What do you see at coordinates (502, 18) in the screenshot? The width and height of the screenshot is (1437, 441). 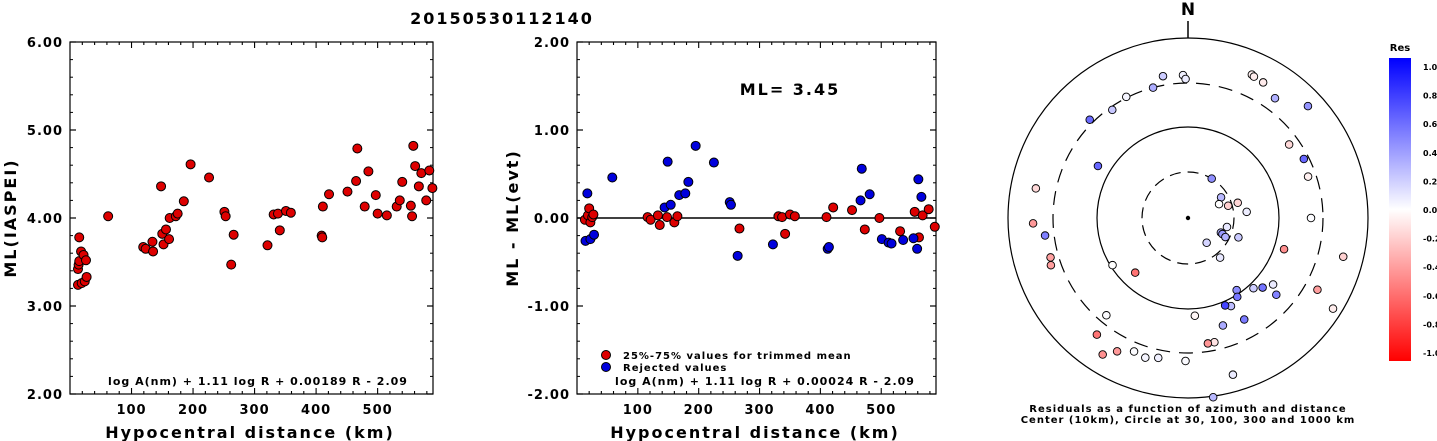 I see `figure-title: 20150530112140` at bounding box center [502, 18].